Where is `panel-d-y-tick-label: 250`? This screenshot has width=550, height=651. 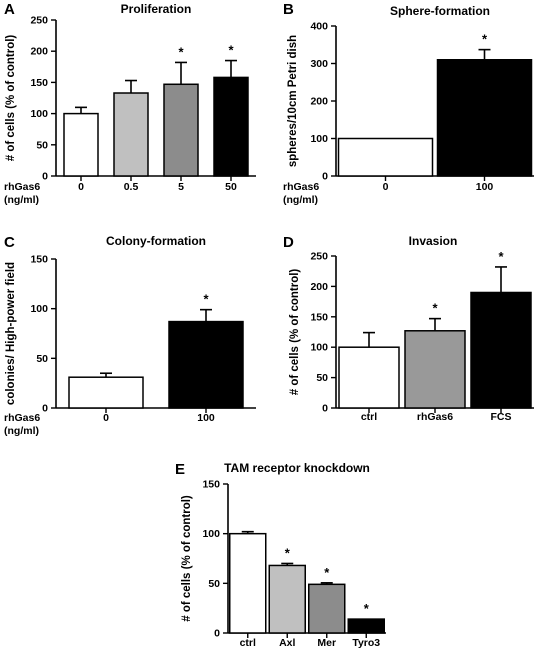
panel-d-y-tick-label: 250 is located at coordinates (319, 257).